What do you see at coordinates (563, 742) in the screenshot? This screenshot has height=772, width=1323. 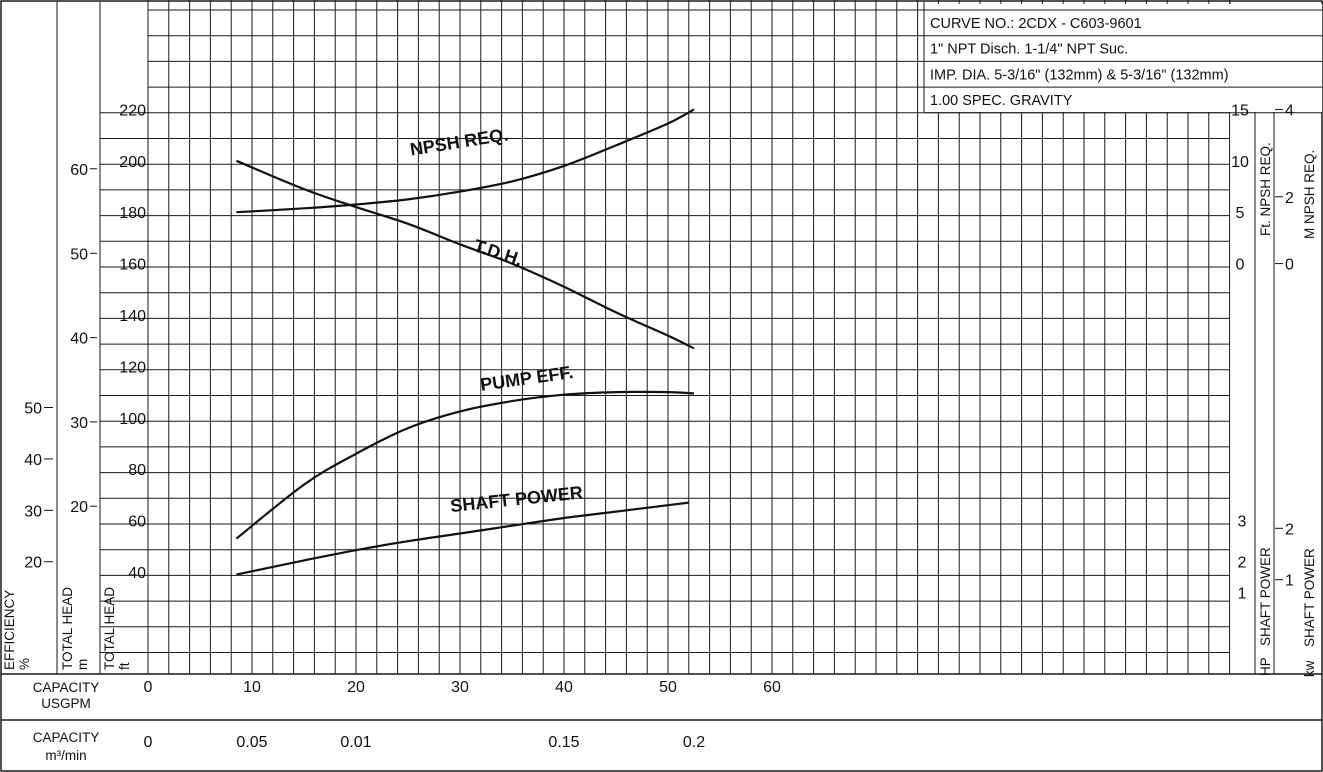 I see `m3min-tick: 0.15` at bounding box center [563, 742].